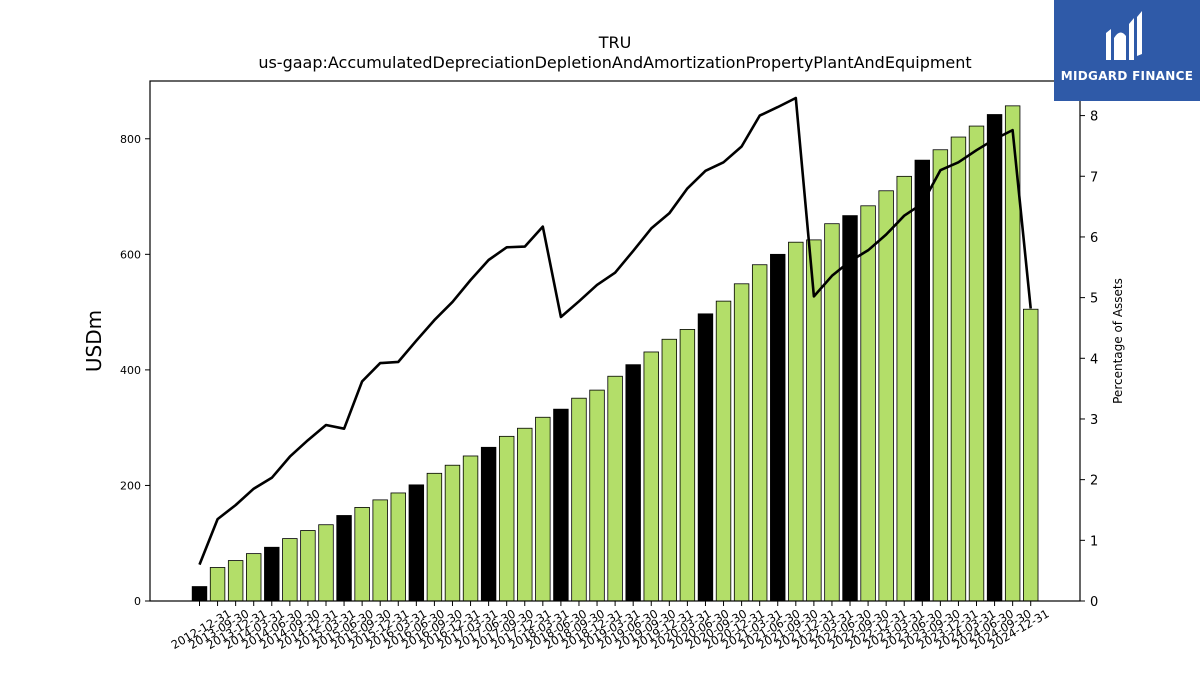 This screenshot has height=675, width=1200. Describe the element at coordinates (130, 139) in the screenshot. I see `y-tick-label: 800` at that location.